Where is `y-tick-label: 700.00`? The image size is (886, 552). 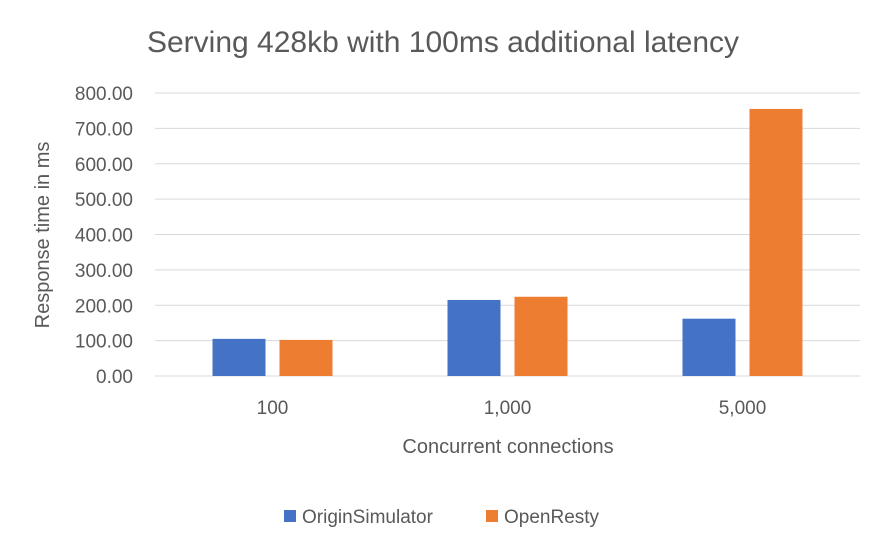
y-tick-label: 700.00 is located at coordinates (104, 129).